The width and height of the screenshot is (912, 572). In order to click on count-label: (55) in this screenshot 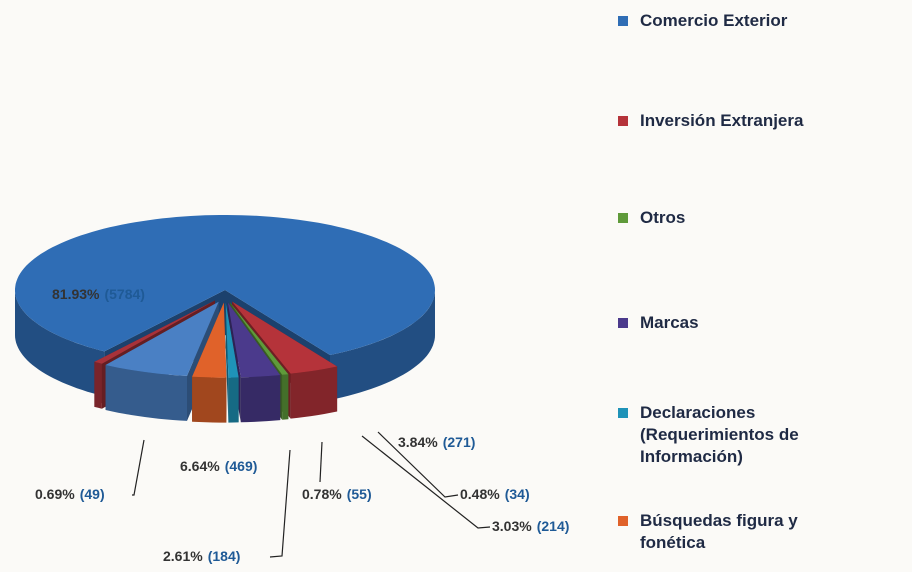, I will do `click(359, 494)`.